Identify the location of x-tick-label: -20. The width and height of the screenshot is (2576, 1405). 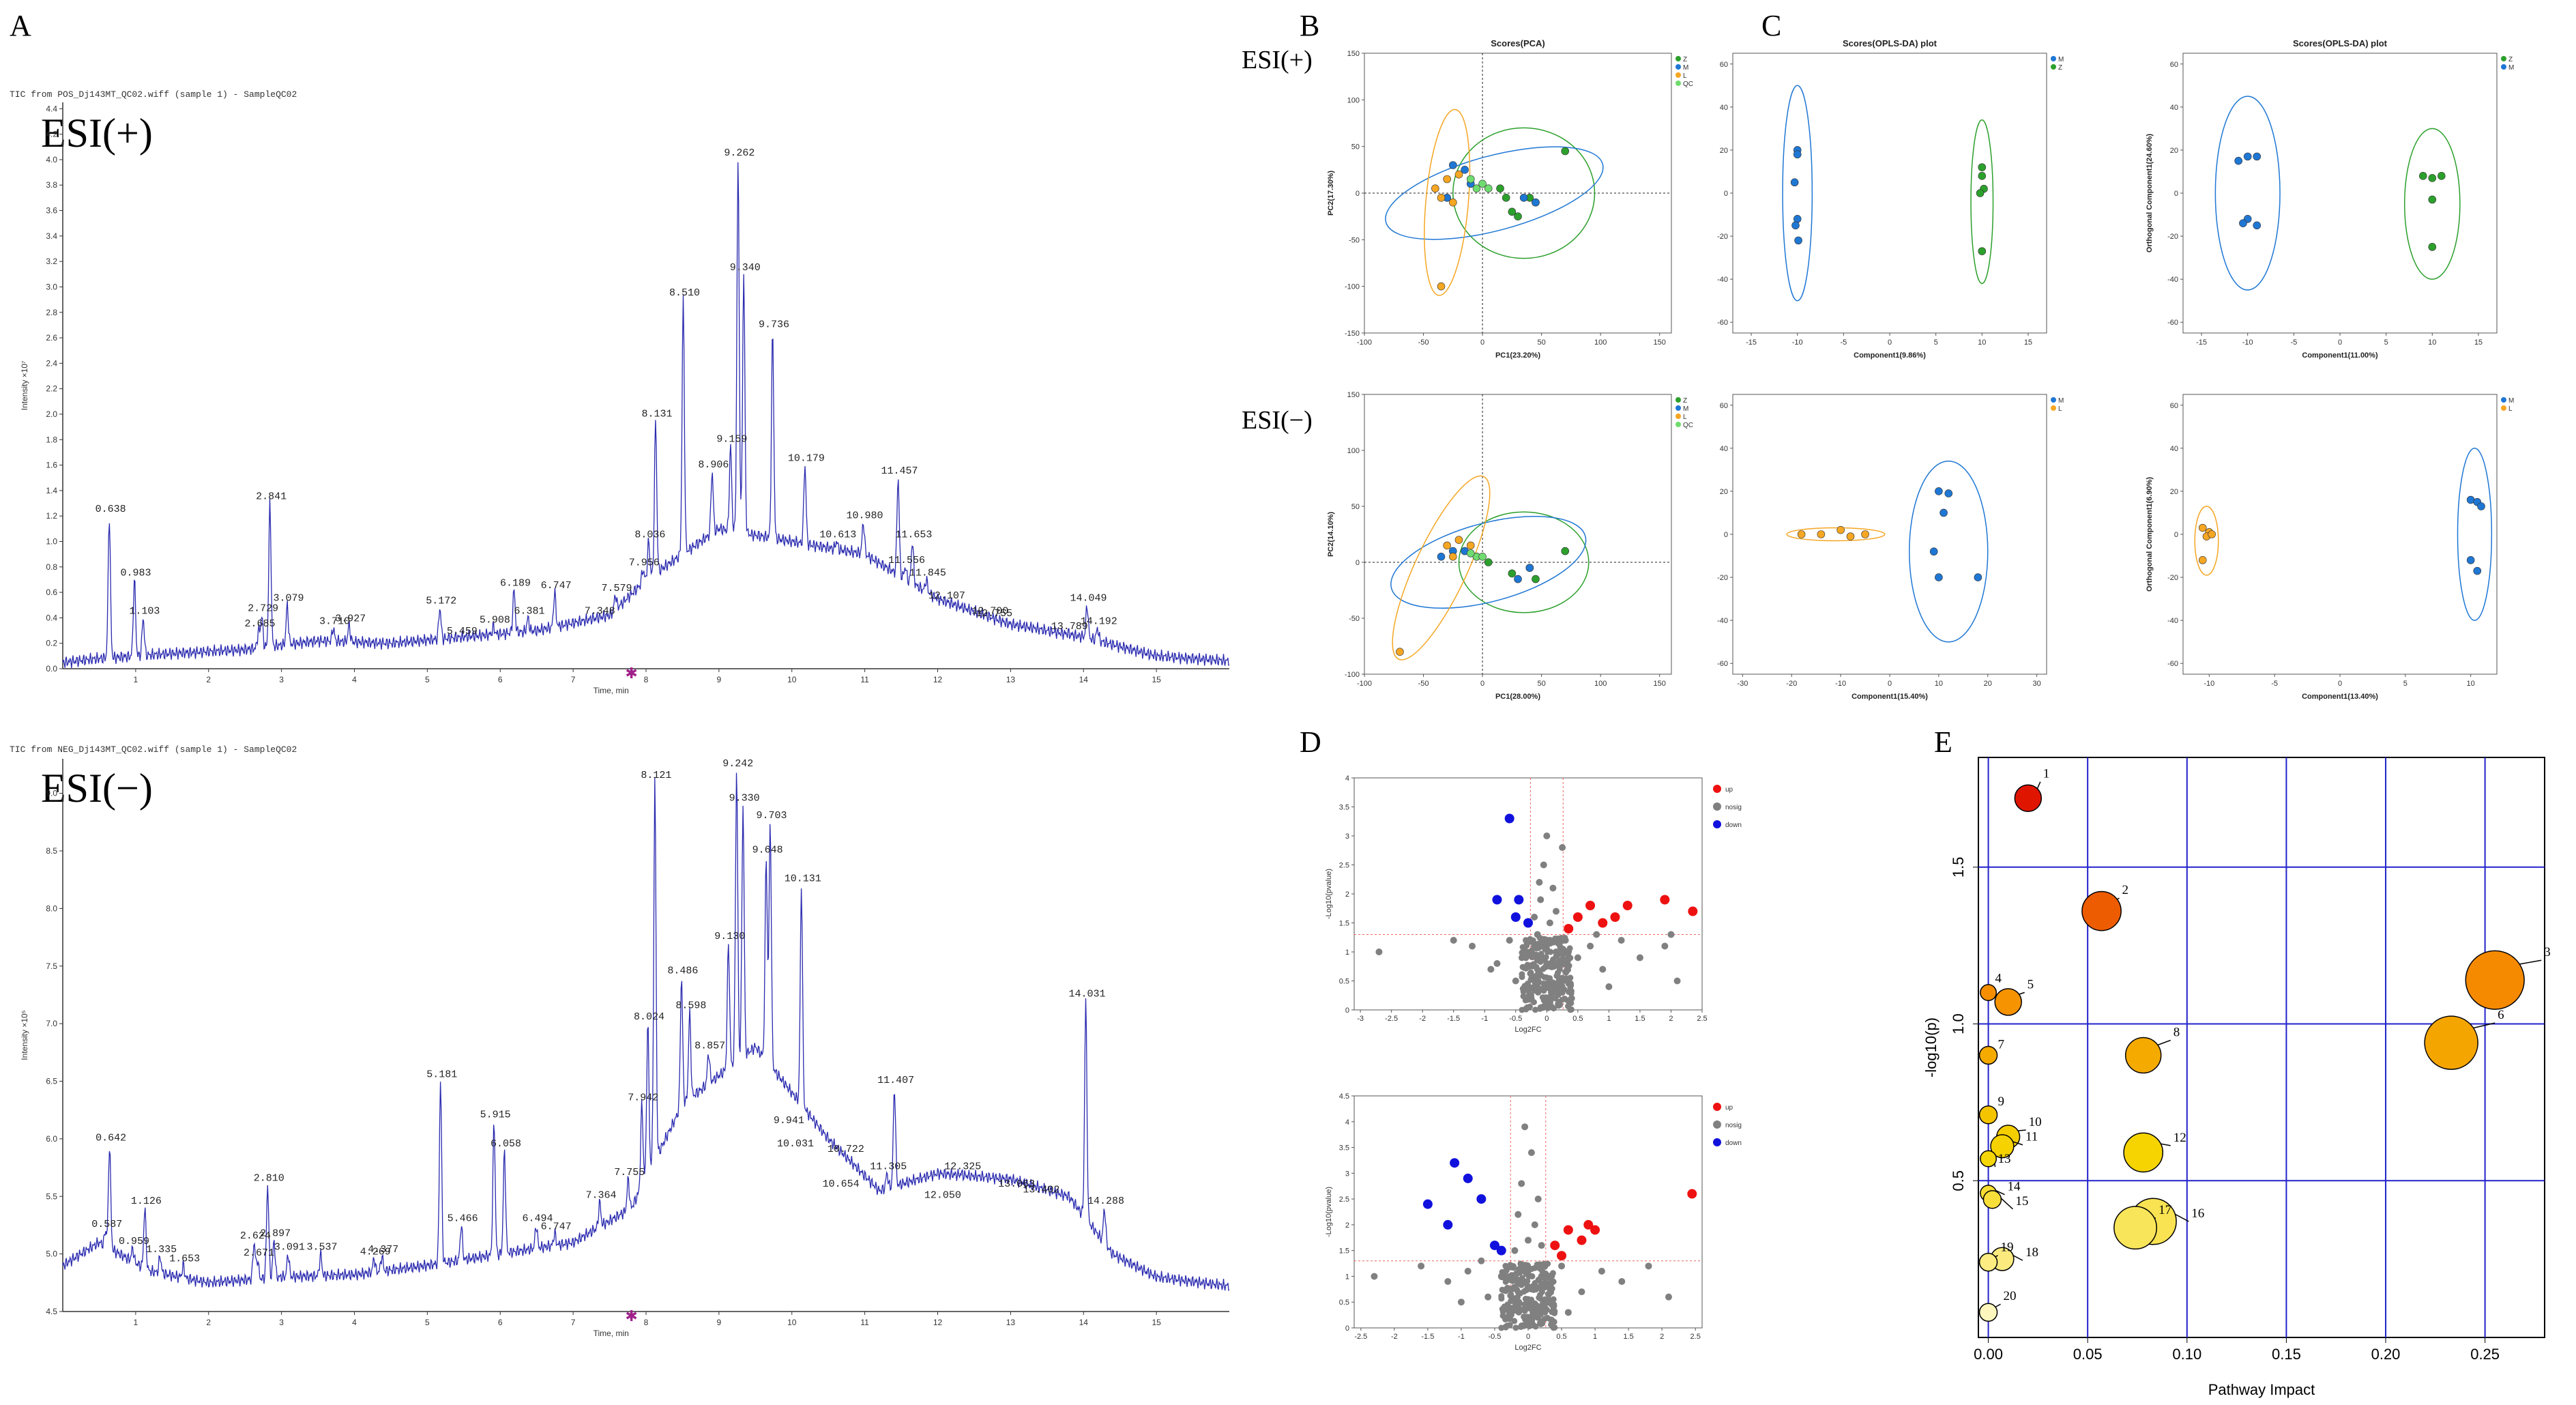
(1791, 684).